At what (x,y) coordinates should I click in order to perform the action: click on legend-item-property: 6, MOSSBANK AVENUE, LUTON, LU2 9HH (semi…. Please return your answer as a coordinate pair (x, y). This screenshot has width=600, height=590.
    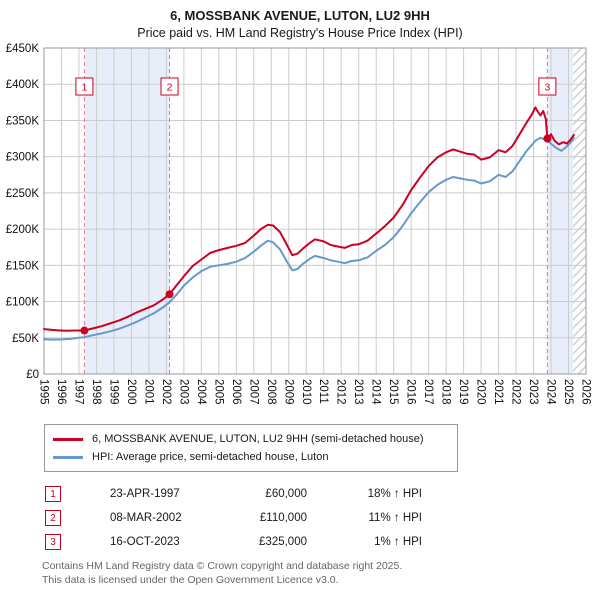
    Looking at the image, I should click on (251, 439).